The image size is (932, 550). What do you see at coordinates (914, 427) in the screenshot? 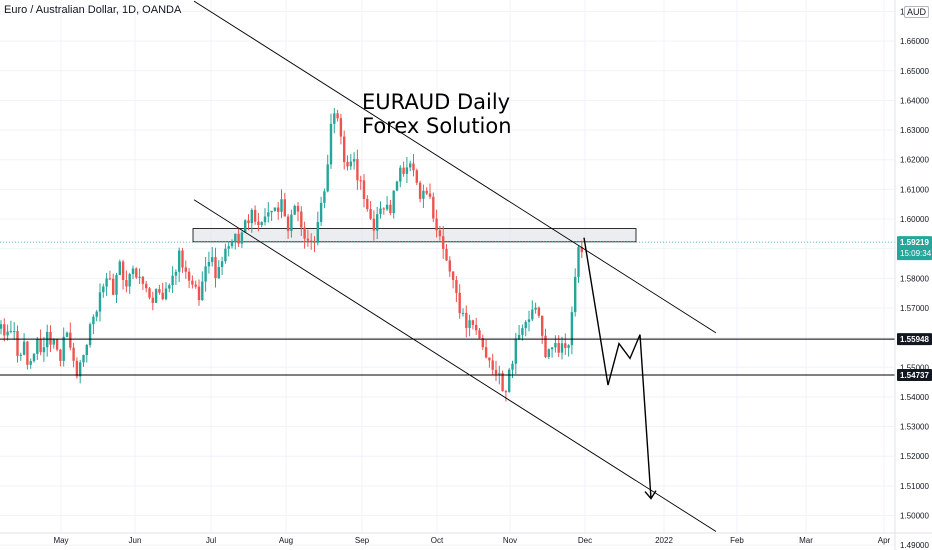
I see `price-tick-label: 1.53000` at bounding box center [914, 427].